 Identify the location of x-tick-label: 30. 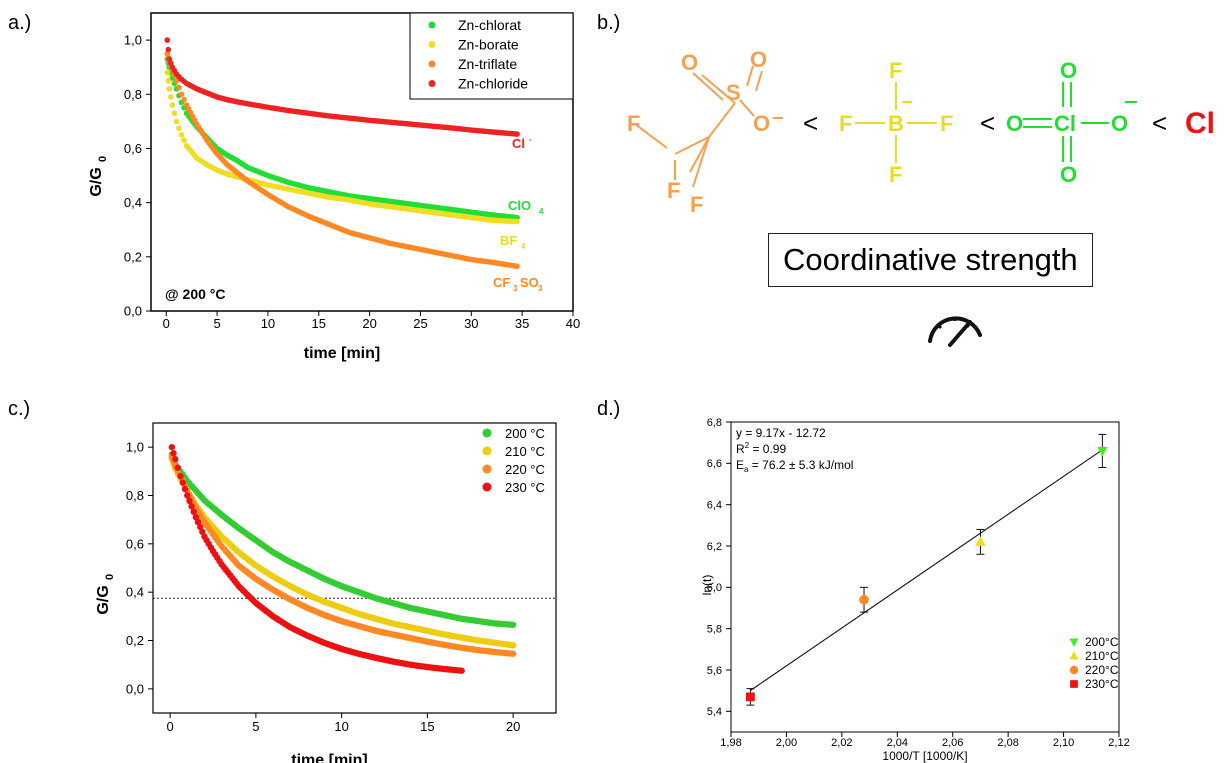
(471, 323).